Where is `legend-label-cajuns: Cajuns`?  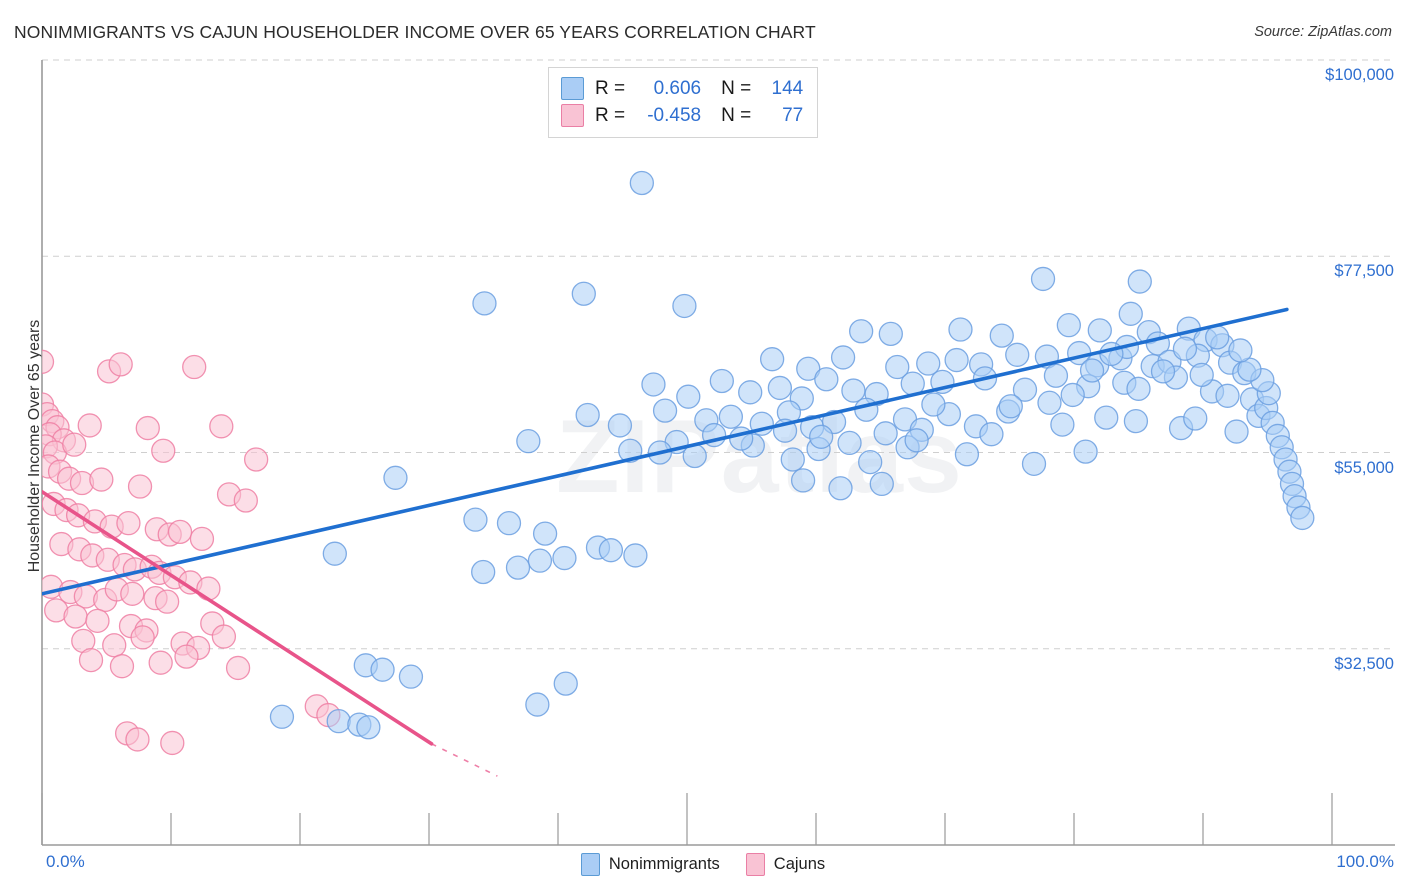 legend-label-cajuns: Cajuns is located at coordinates (799, 864).